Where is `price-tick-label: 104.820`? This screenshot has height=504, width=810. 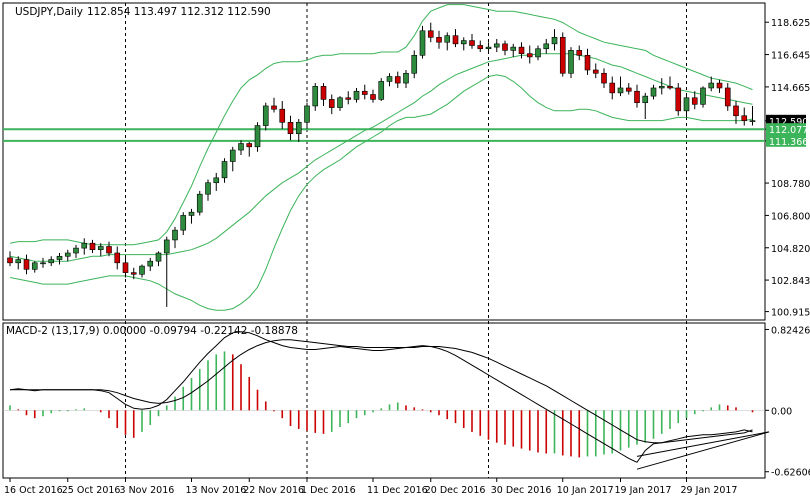
price-tick-label: 104.820 is located at coordinates (790, 249).